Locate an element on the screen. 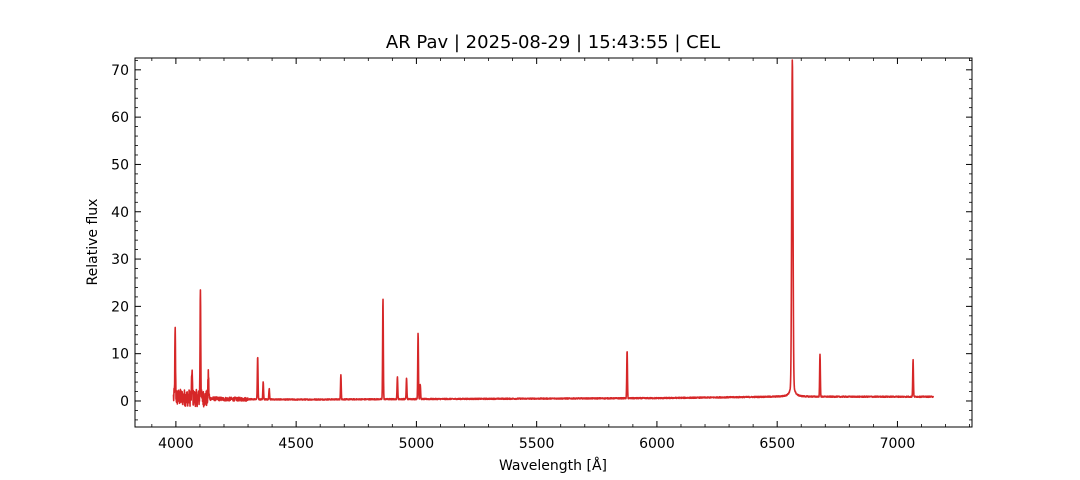 This screenshot has width=1080, height=480. y-tick-label: 20 is located at coordinates (120, 307).